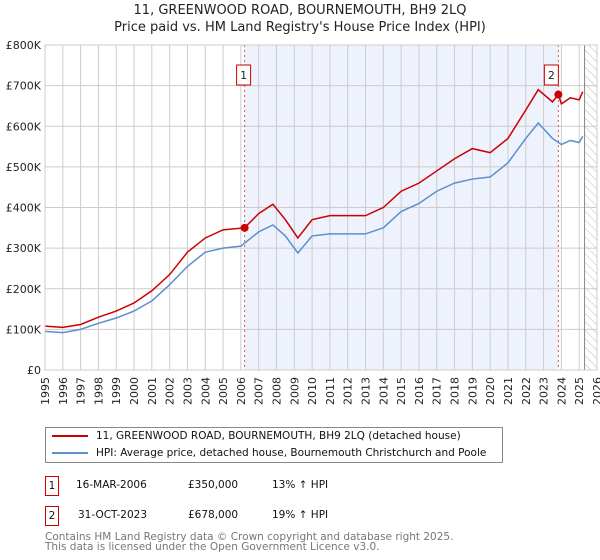 The image size is (600, 560). I want to click on x-tick-label: 2019, so click(472, 391).